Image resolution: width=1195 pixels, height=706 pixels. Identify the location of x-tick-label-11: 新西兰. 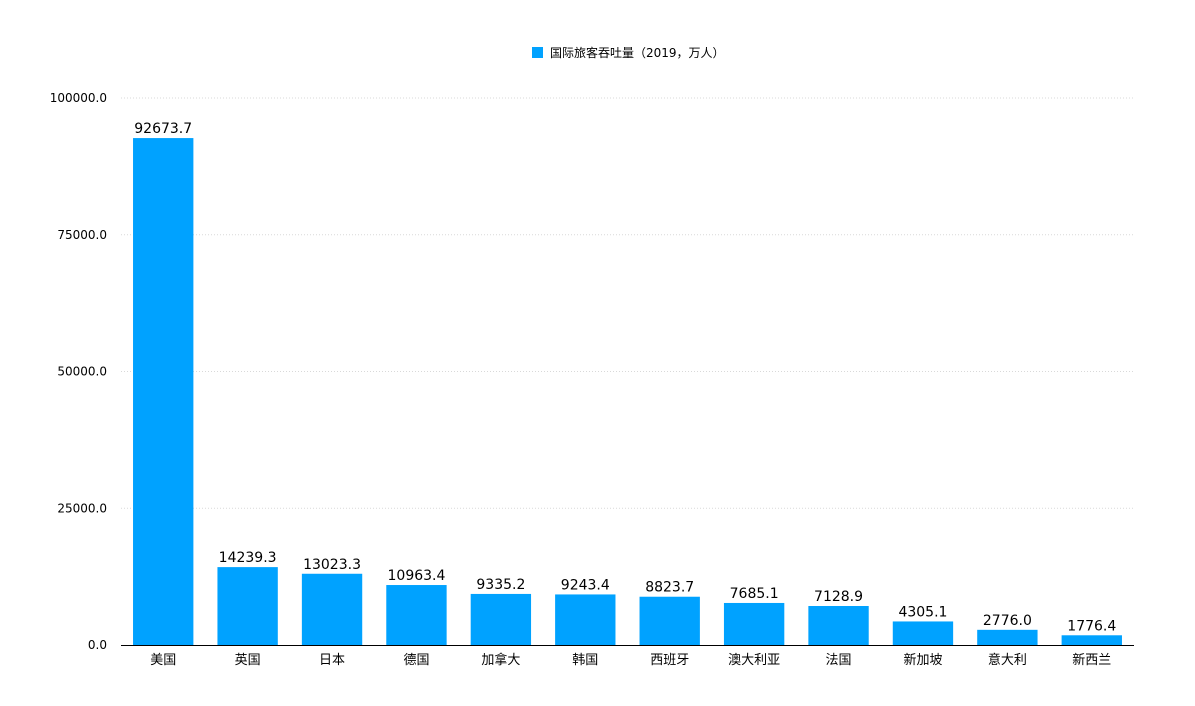
(1091, 660).